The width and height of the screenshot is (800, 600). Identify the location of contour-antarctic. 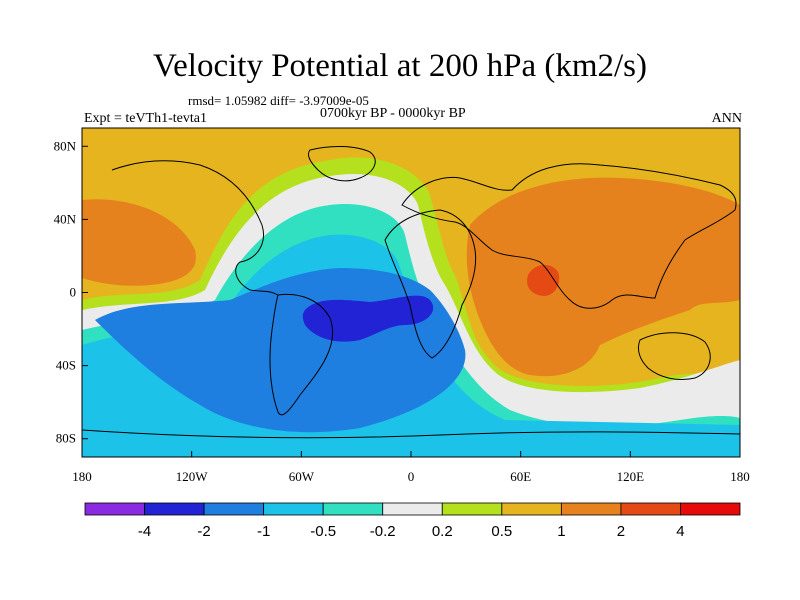
(411, 442).